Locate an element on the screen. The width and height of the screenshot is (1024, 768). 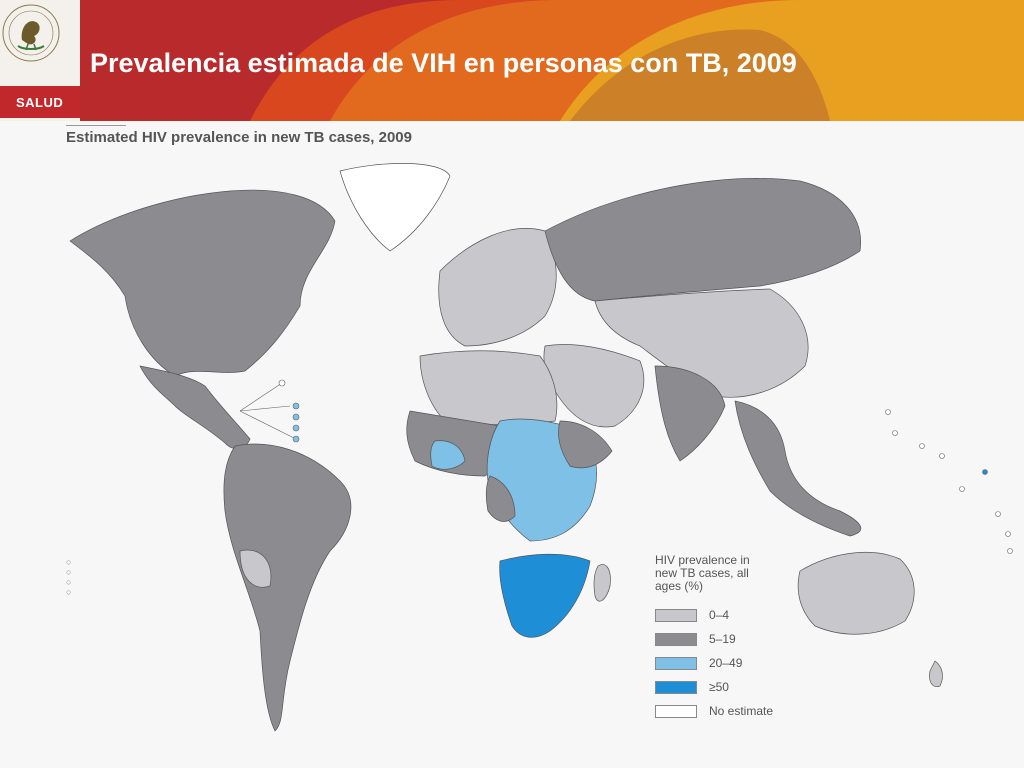
legend-label: 5–19 is located at coordinates (722, 639).